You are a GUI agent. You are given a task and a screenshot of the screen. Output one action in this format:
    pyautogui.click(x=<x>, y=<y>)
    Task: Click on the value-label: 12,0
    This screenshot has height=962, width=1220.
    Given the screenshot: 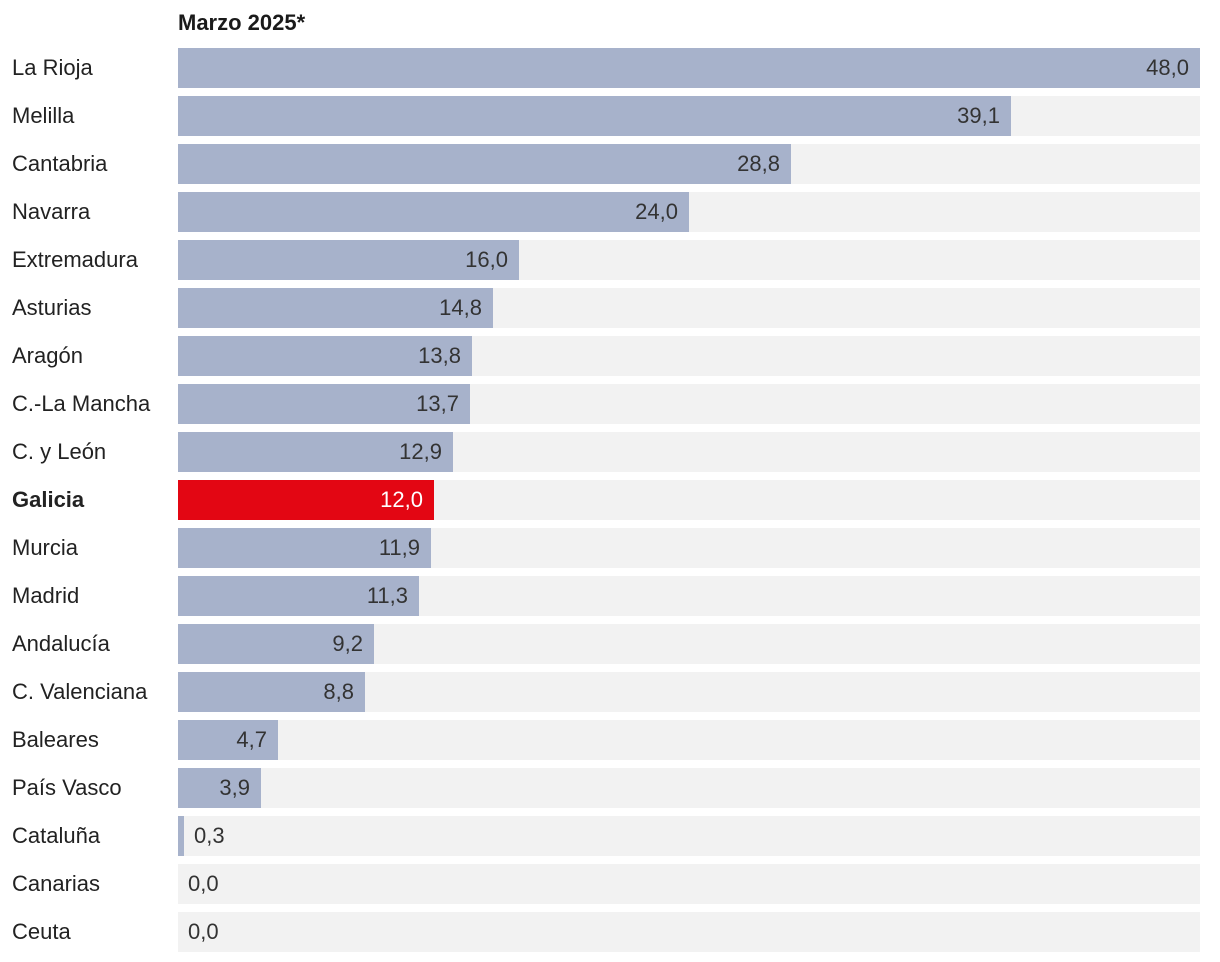 What is the action you would take?
    pyautogui.click(x=401, y=499)
    